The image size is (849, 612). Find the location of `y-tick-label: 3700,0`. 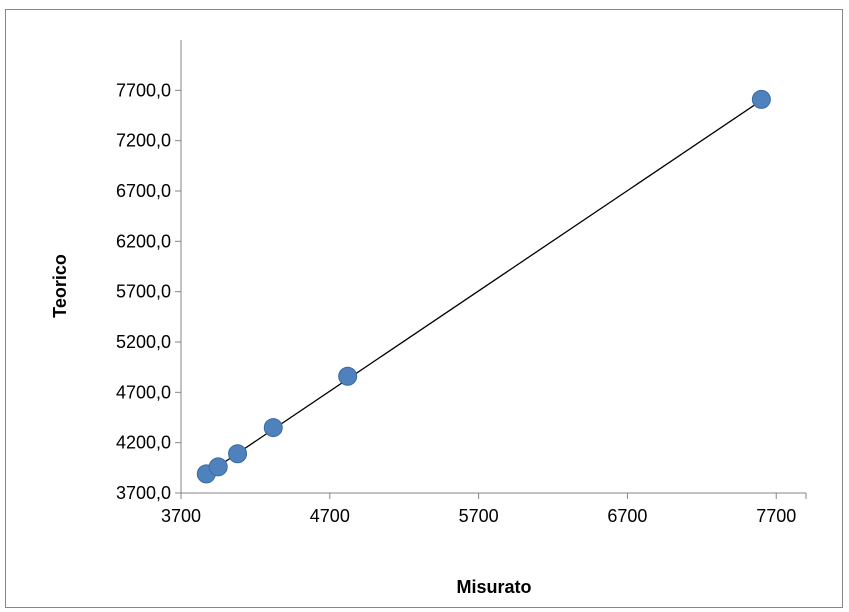

y-tick-label: 3700,0 is located at coordinates (143, 493).